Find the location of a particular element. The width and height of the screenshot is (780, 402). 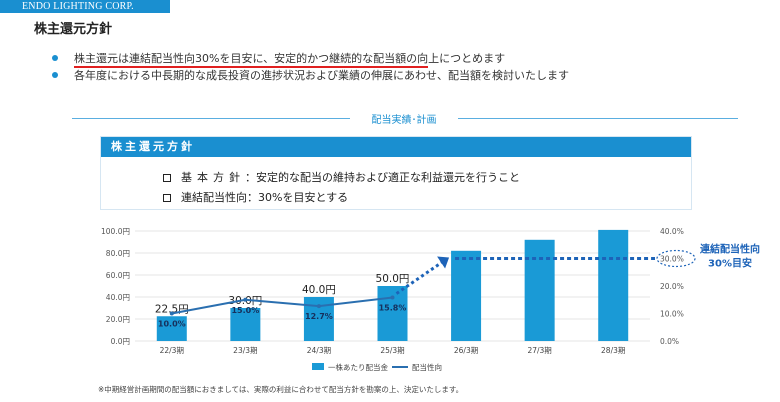

left-axis-tick-label: 80.0円 is located at coordinates (118, 253).